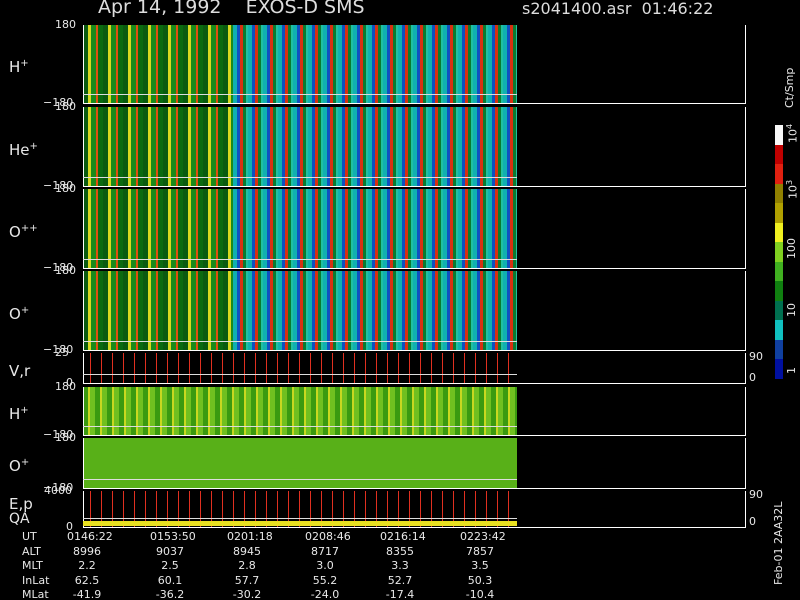 Image resolution: width=800 pixels, height=600 pixels. What do you see at coordinates (35, 594) in the screenshot?
I see `row-label: MLat` at bounding box center [35, 594].